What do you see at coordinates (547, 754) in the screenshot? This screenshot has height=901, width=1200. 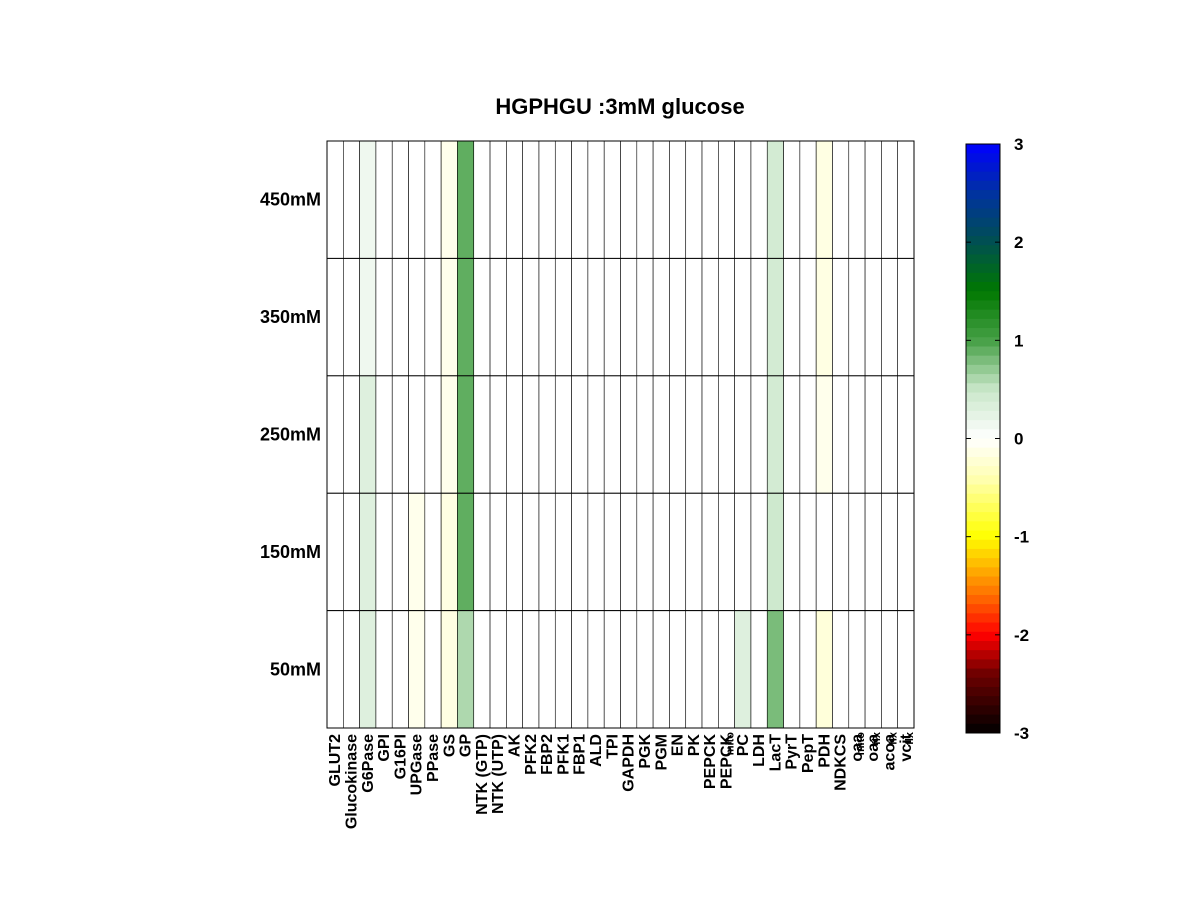 I see `x-tick-label: FBP2` at bounding box center [547, 754].